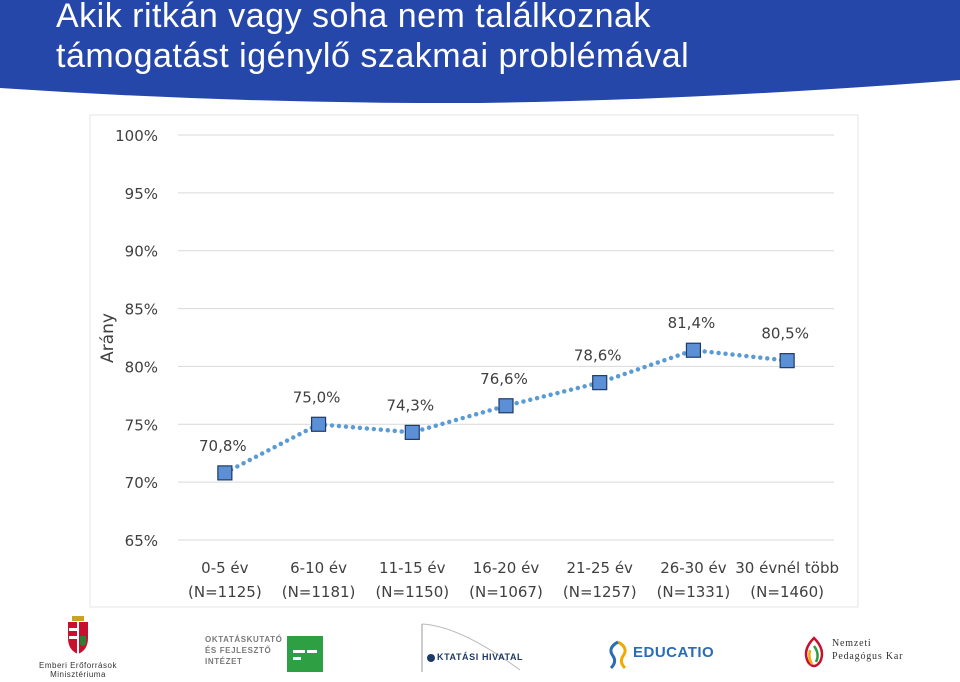  What do you see at coordinates (694, 592) in the screenshot?
I see `x-tick-n-label: (N=1331)` at bounding box center [694, 592].